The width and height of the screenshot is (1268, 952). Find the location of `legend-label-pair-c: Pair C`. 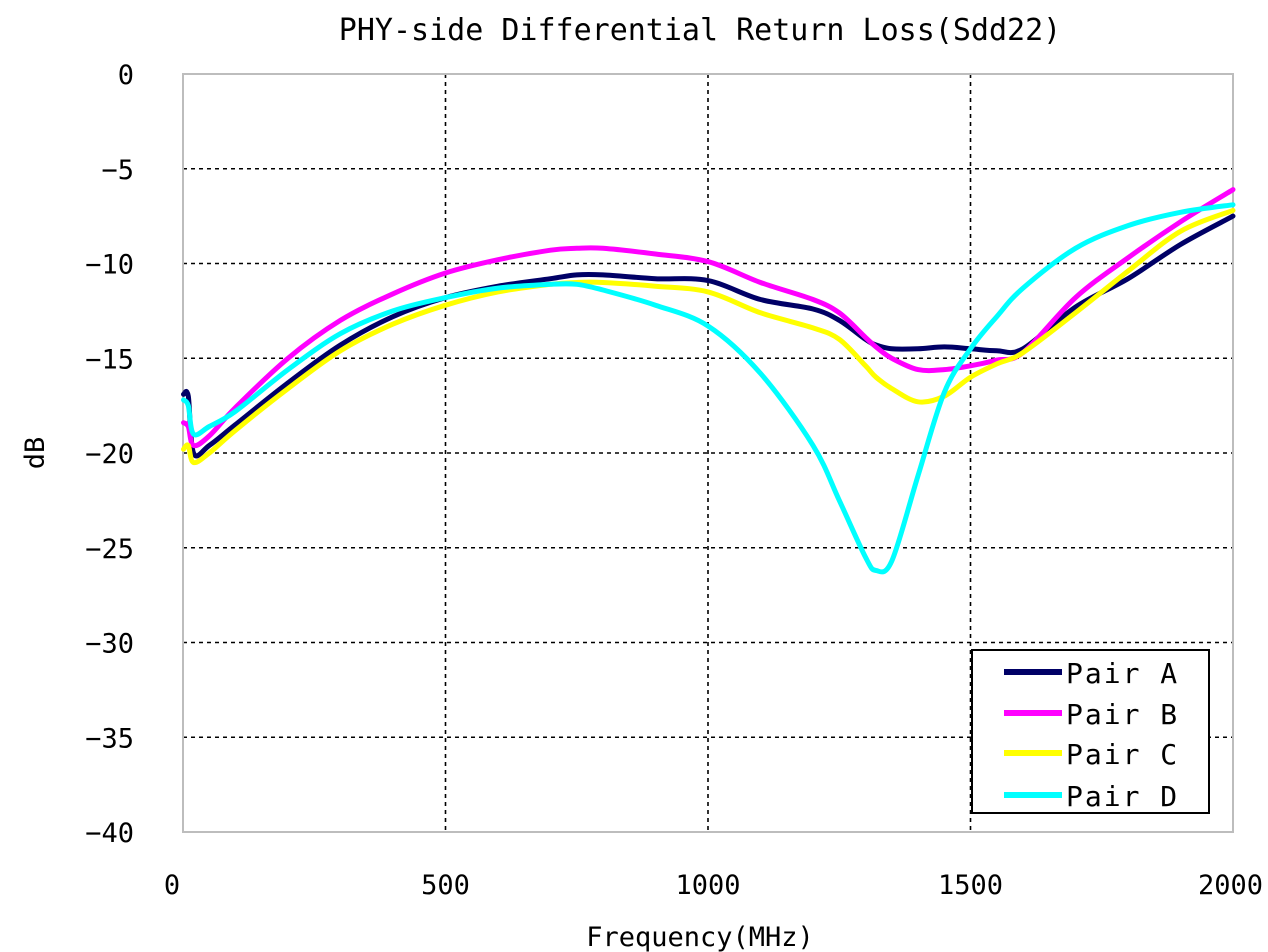

legend-label-pair-c: Pair C is located at coordinates (1122, 754).